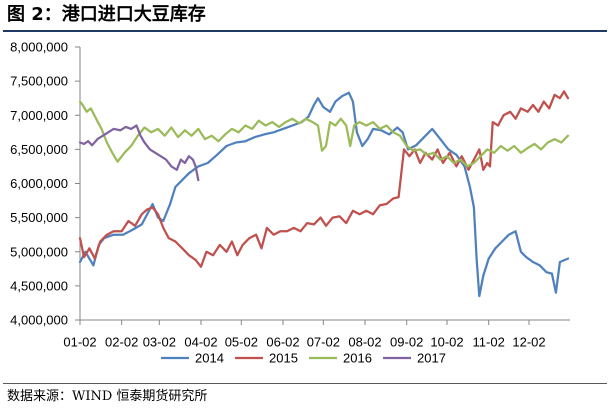 The height and width of the screenshot is (412, 610). Describe the element at coordinates (446, 342) in the screenshot. I see `x-tick-label: 10-02` at that location.